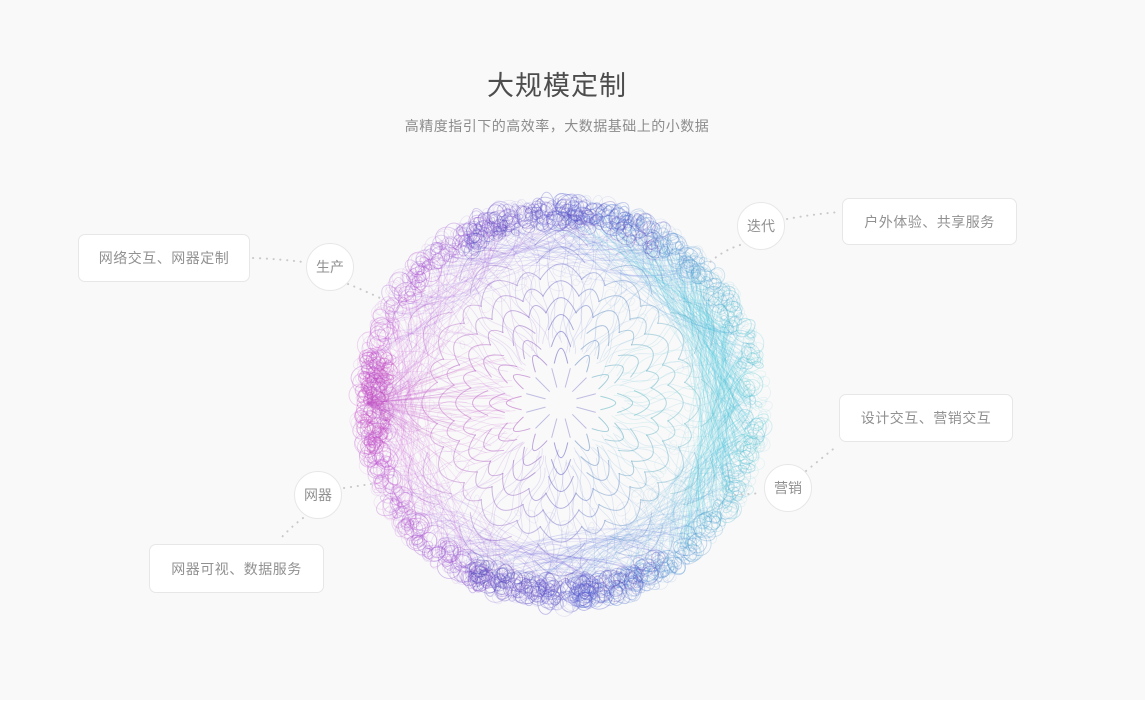  Describe the element at coordinates (292, 528) in the screenshot. I see `dotted-connector-netdevice-box` at that location.